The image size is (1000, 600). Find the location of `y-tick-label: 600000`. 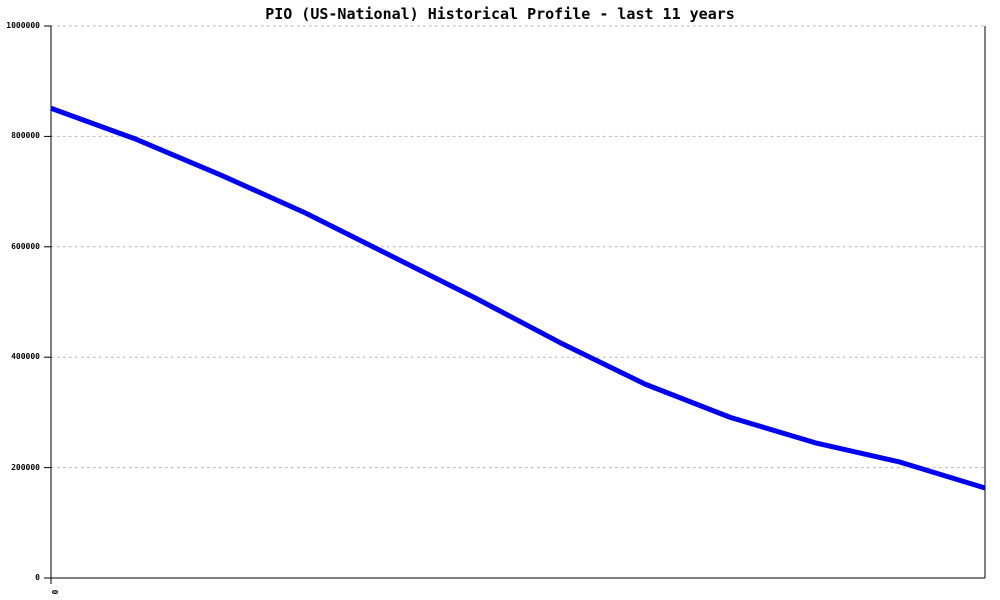

y-tick-label: 600000 is located at coordinates (25, 246).